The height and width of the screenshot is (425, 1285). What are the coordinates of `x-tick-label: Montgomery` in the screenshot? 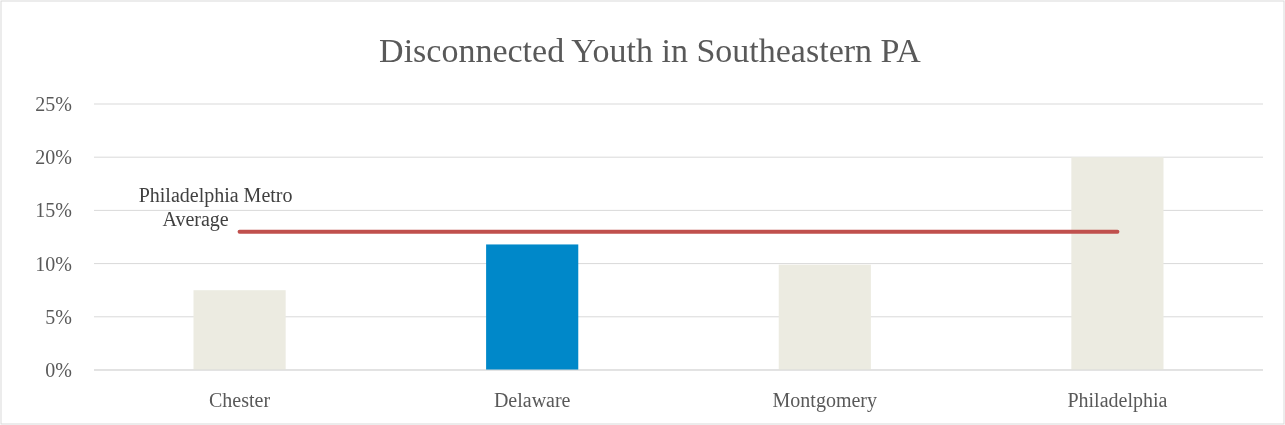 It's located at (825, 400).